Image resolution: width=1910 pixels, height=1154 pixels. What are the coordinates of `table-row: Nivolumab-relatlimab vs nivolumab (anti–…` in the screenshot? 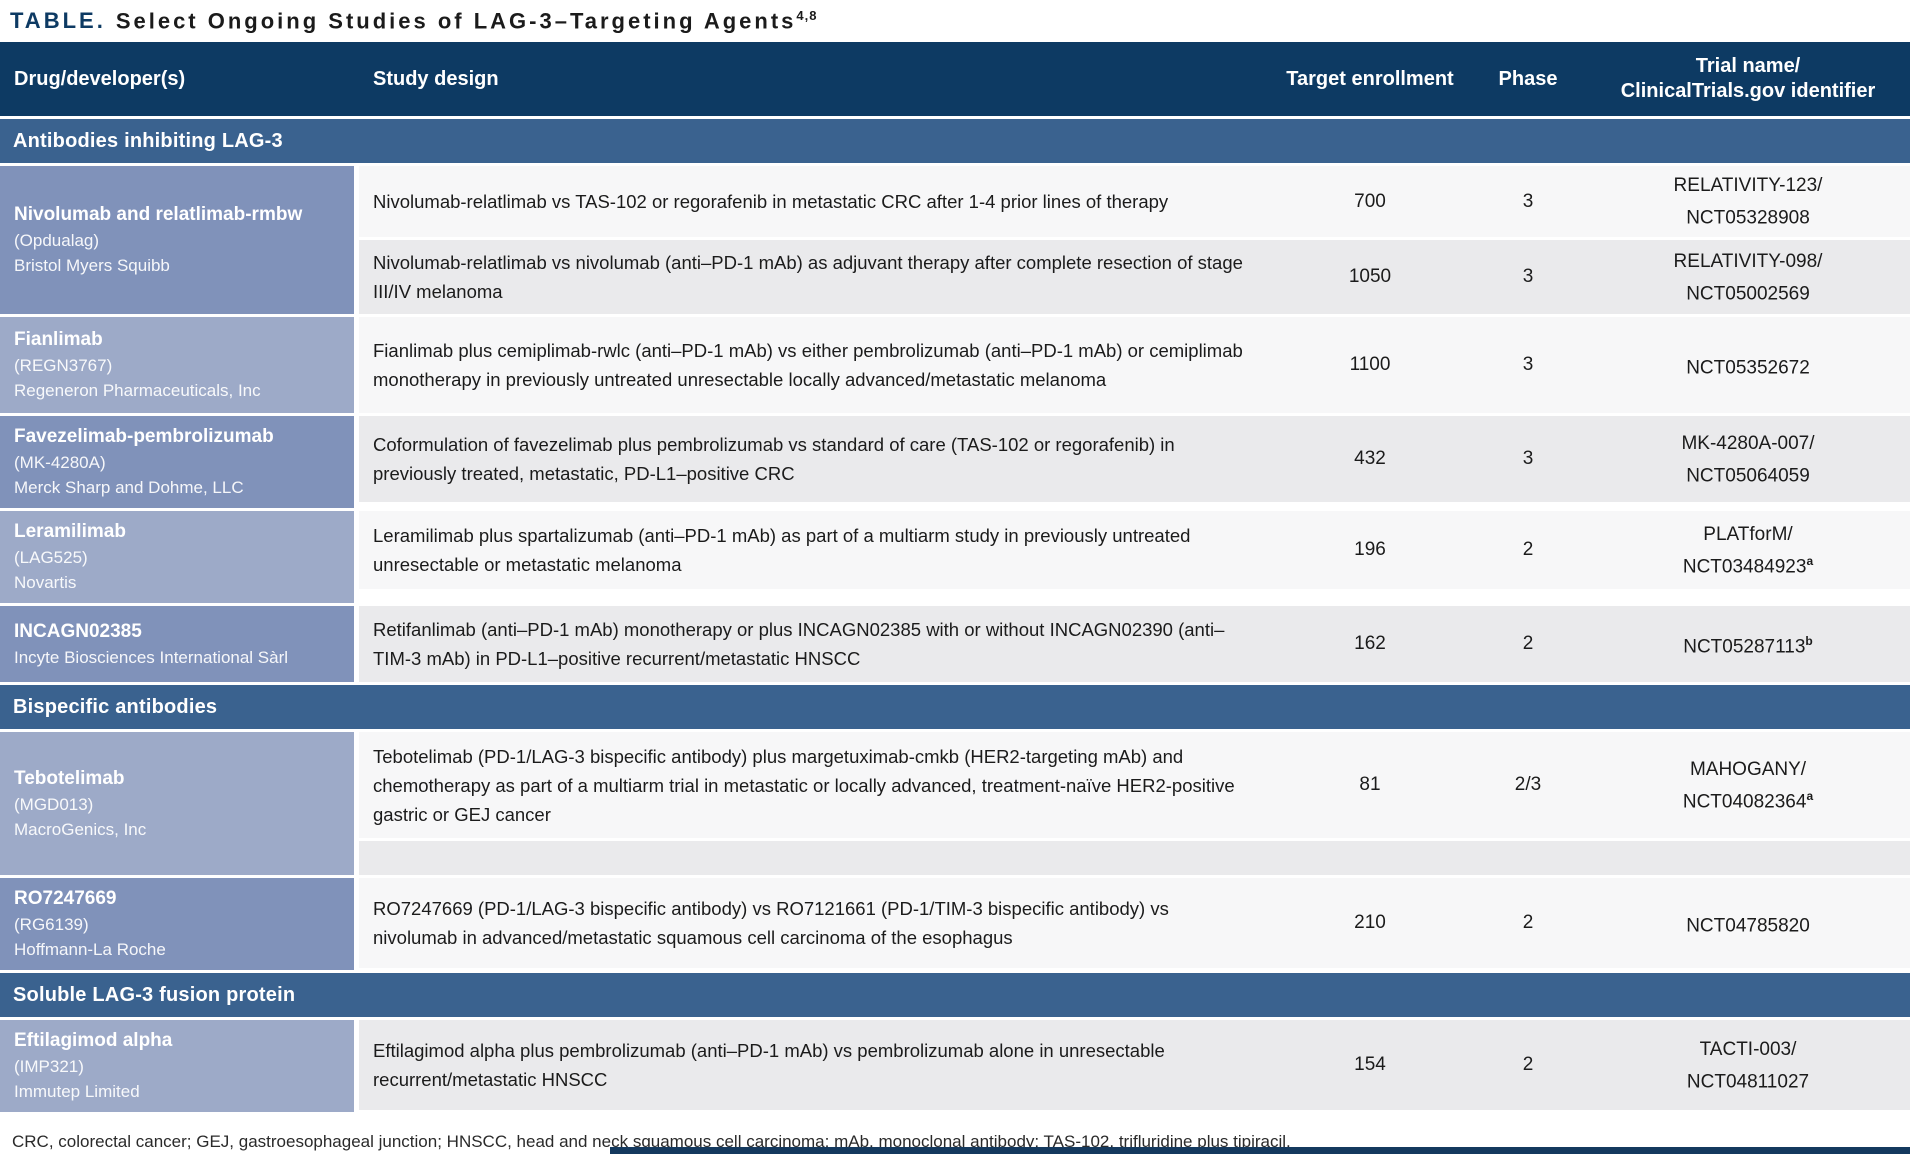 It's located at (1134, 277).